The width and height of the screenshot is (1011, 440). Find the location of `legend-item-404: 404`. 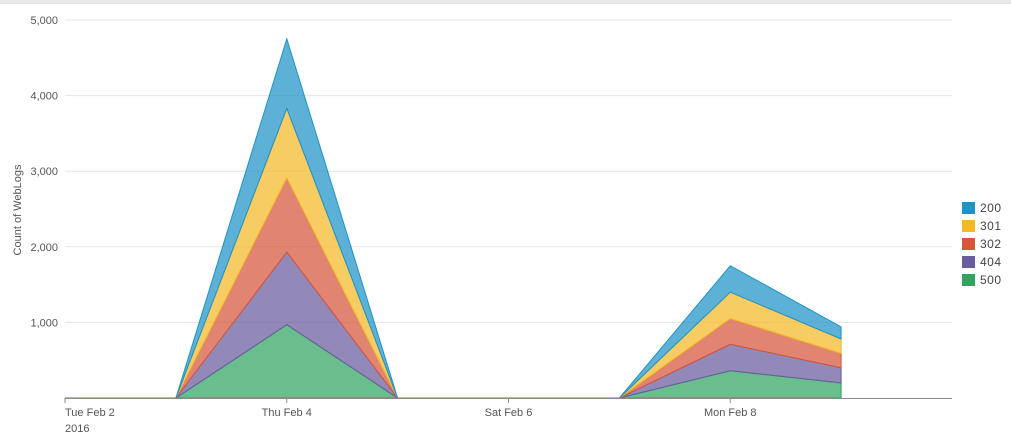

legend-item-404: 404 is located at coordinates (986, 262).